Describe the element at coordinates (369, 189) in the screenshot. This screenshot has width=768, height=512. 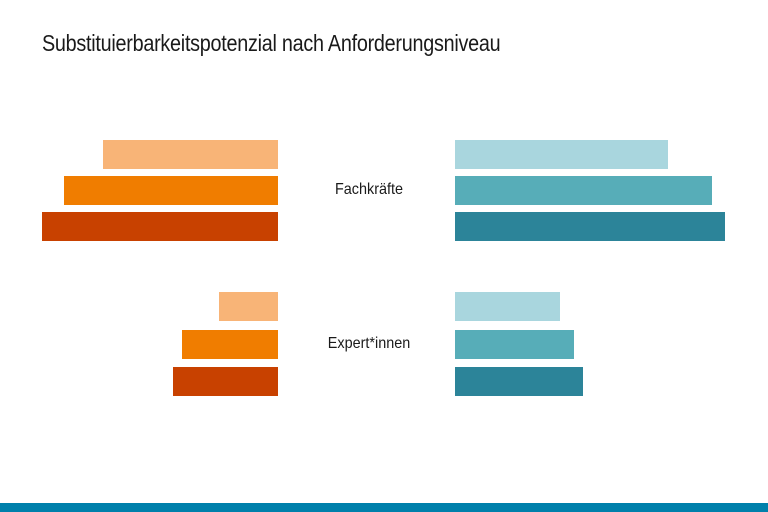
I see `category-label: Fachkräfte` at that location.